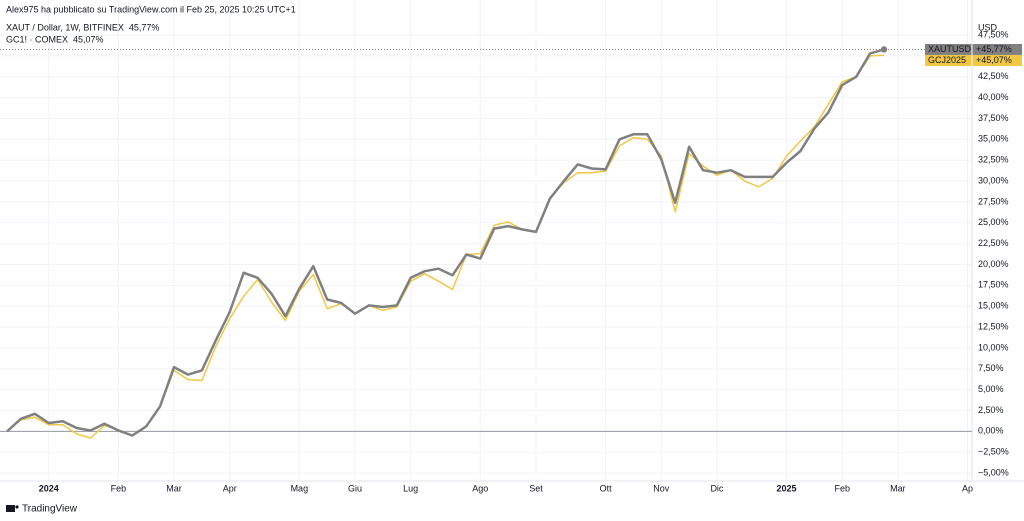  Describe the element at coordinates (787, 488) in the screenshot. I see `x-tick-label: 2025` at that location.